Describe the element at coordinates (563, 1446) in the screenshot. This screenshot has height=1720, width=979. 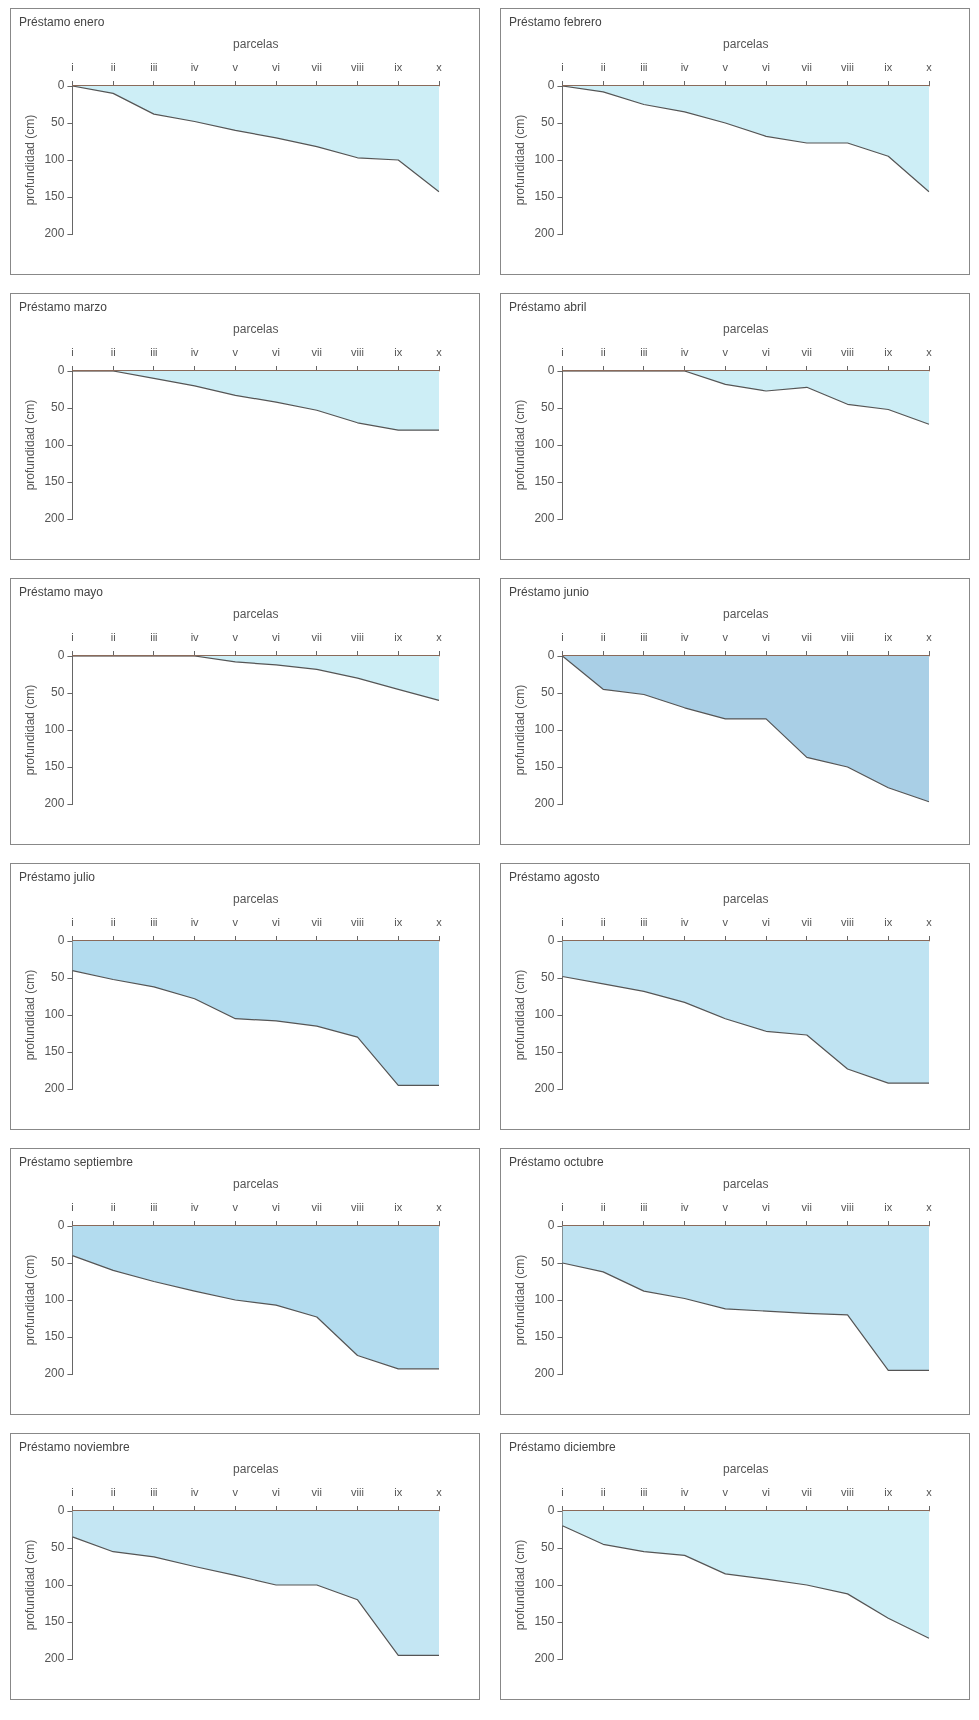
I see `chart-title: Préstamo diciembre` at that location.